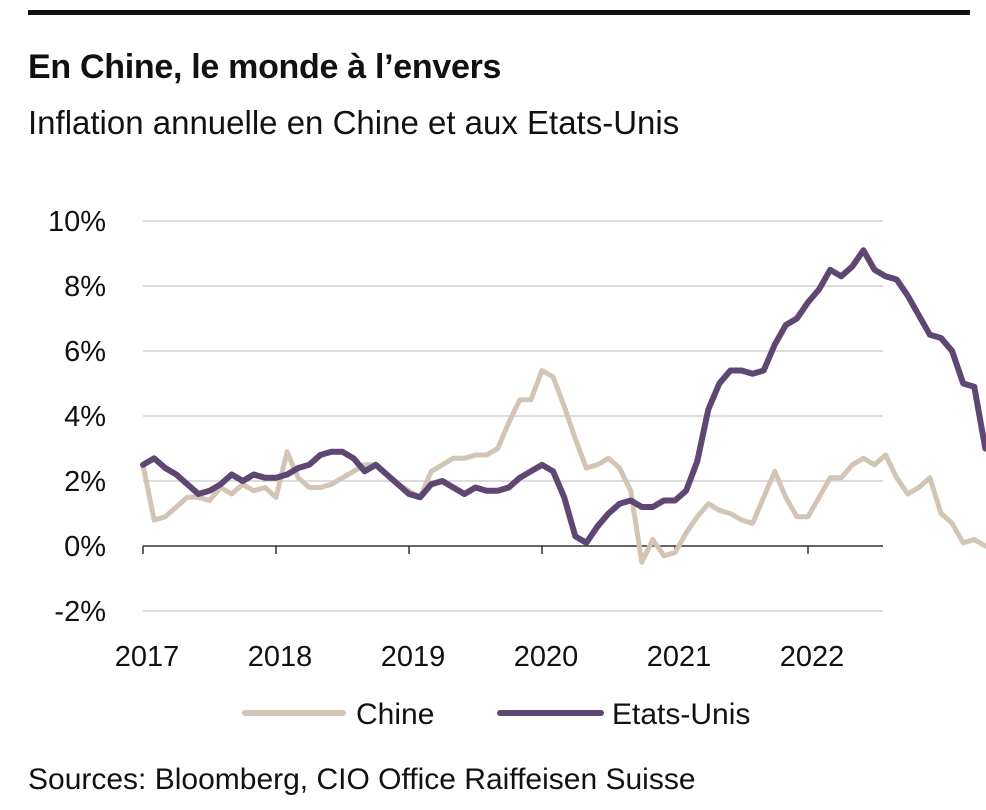 The image size is (986, 810). Describe the element at coordinates (679, 657) in the screenshot. I see `x-tick-label: 2021` at that location.